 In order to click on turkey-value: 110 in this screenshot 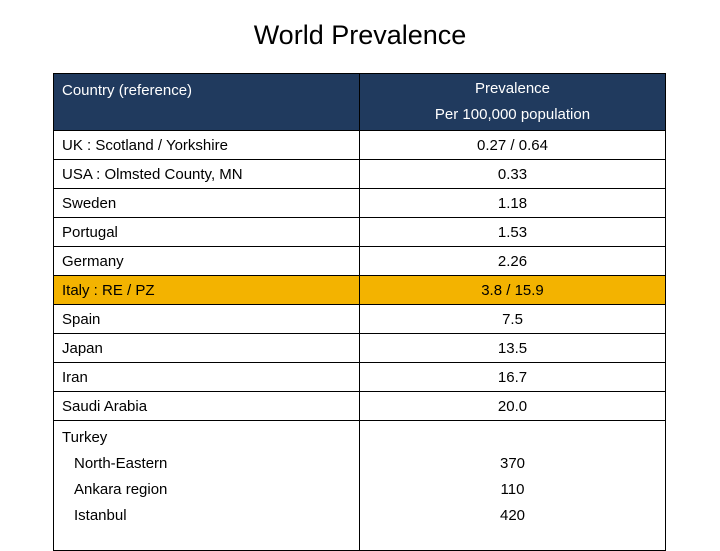, I will do `click(512, 489)`.